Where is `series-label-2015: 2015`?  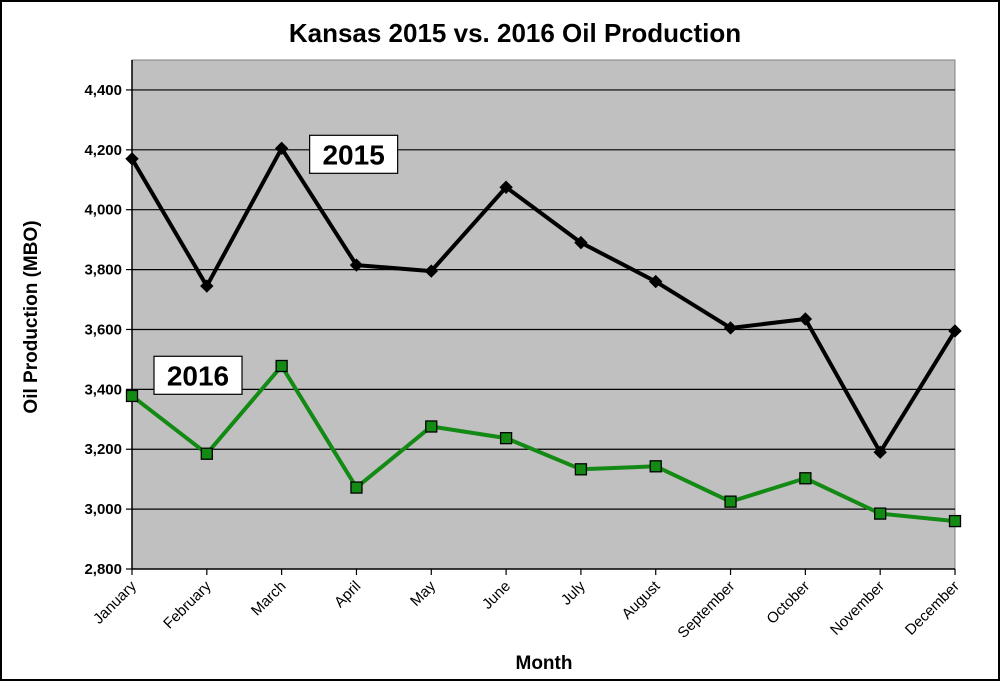
series-label-2015: 2015 is located at coordinates (353, 154).